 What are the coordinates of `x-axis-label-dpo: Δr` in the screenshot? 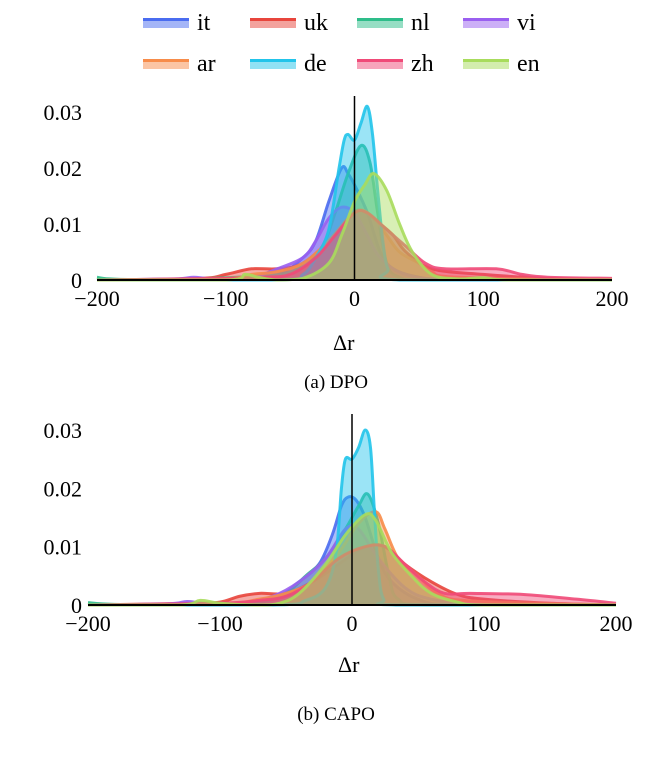 It's located at (344, 342).